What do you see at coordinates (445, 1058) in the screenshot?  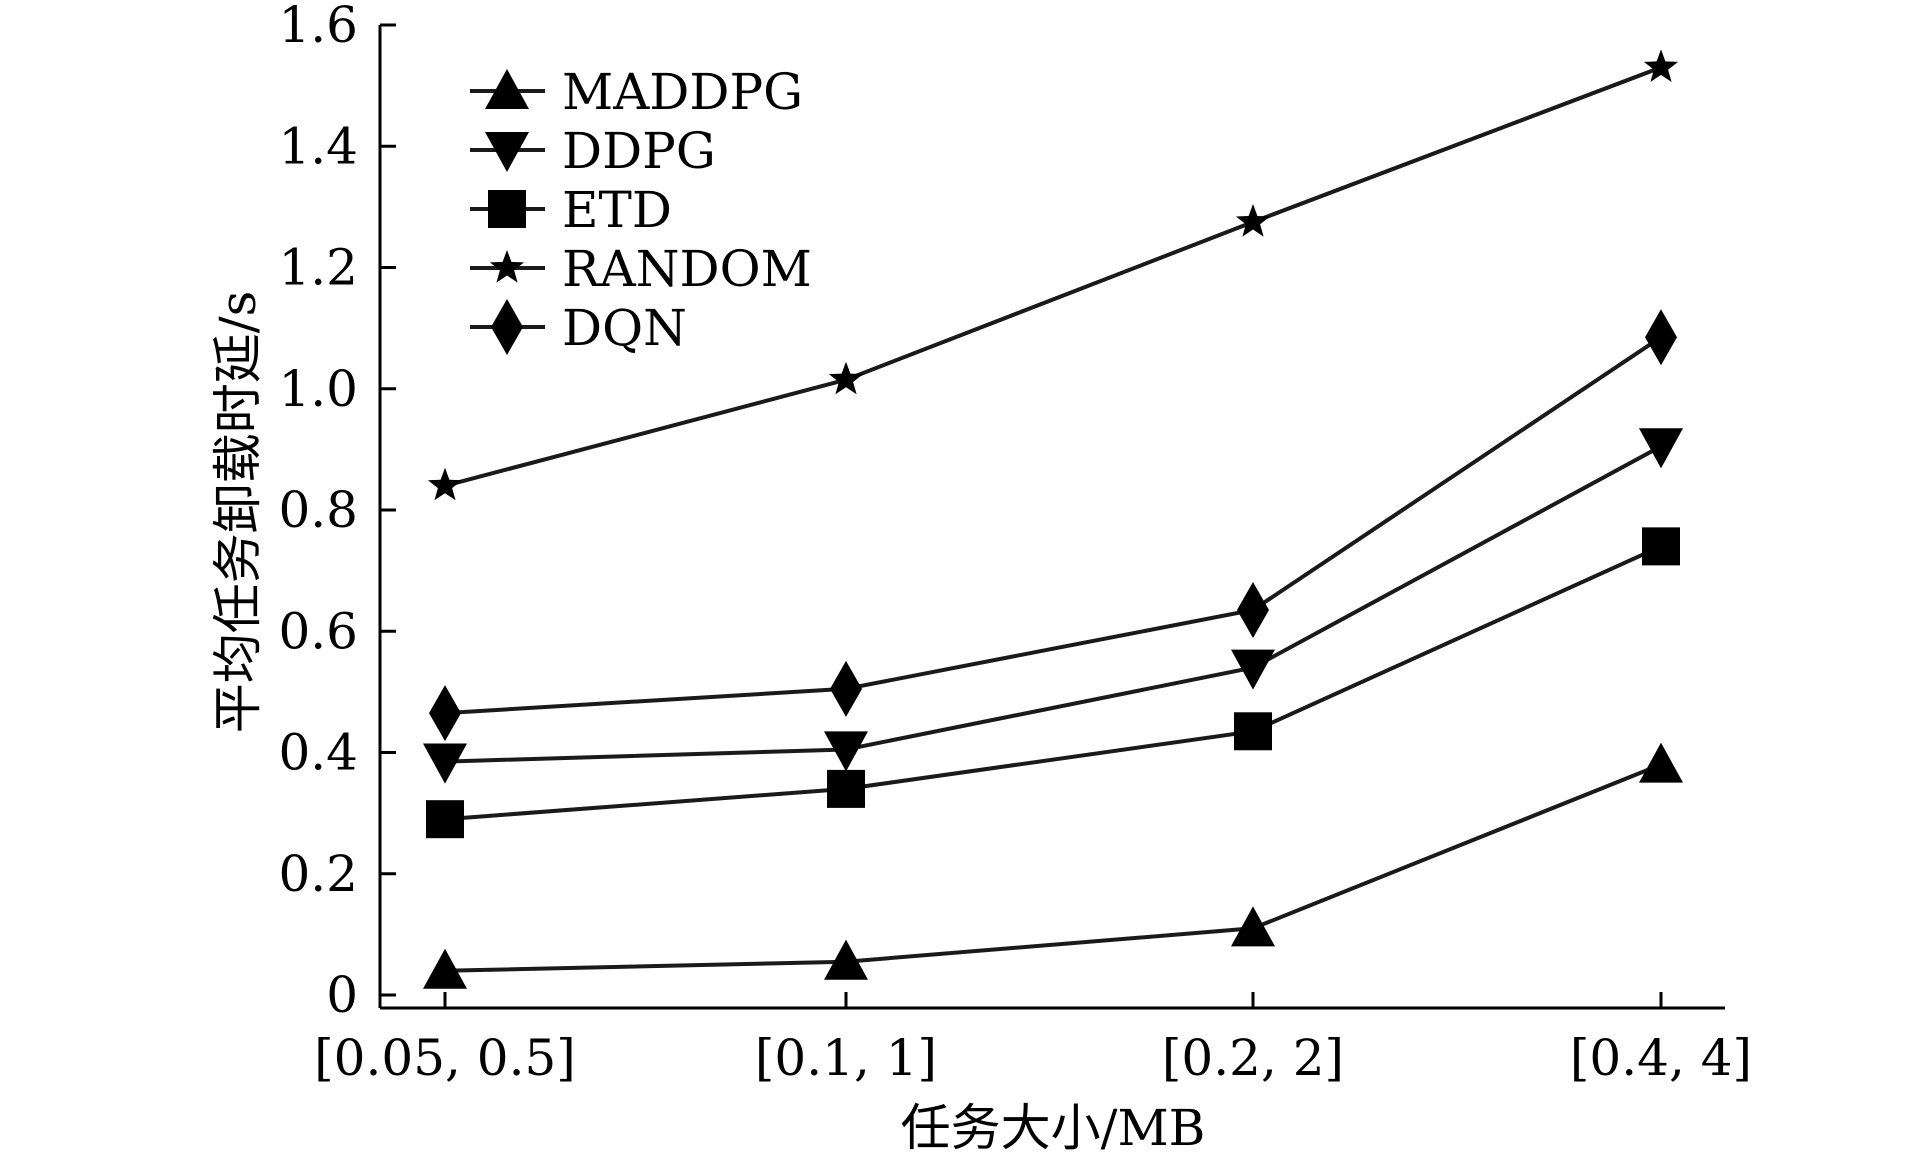 I see `x-tick-label: [0.05, 0.5]` at bounding box center [445, 1058].